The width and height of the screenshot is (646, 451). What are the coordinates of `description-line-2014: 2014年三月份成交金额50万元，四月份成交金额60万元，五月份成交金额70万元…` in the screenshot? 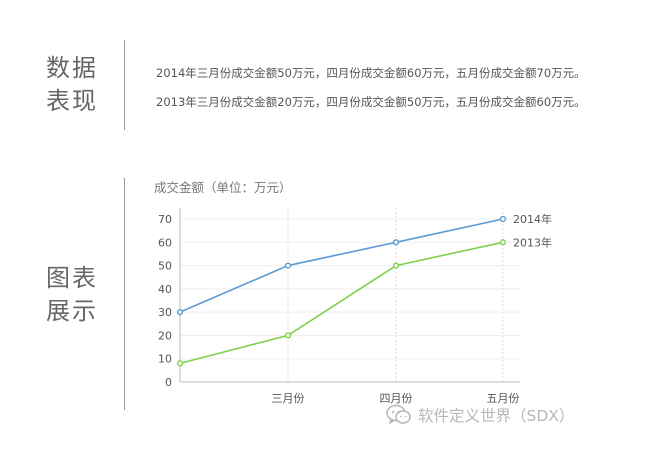 It's located at (371, 73).